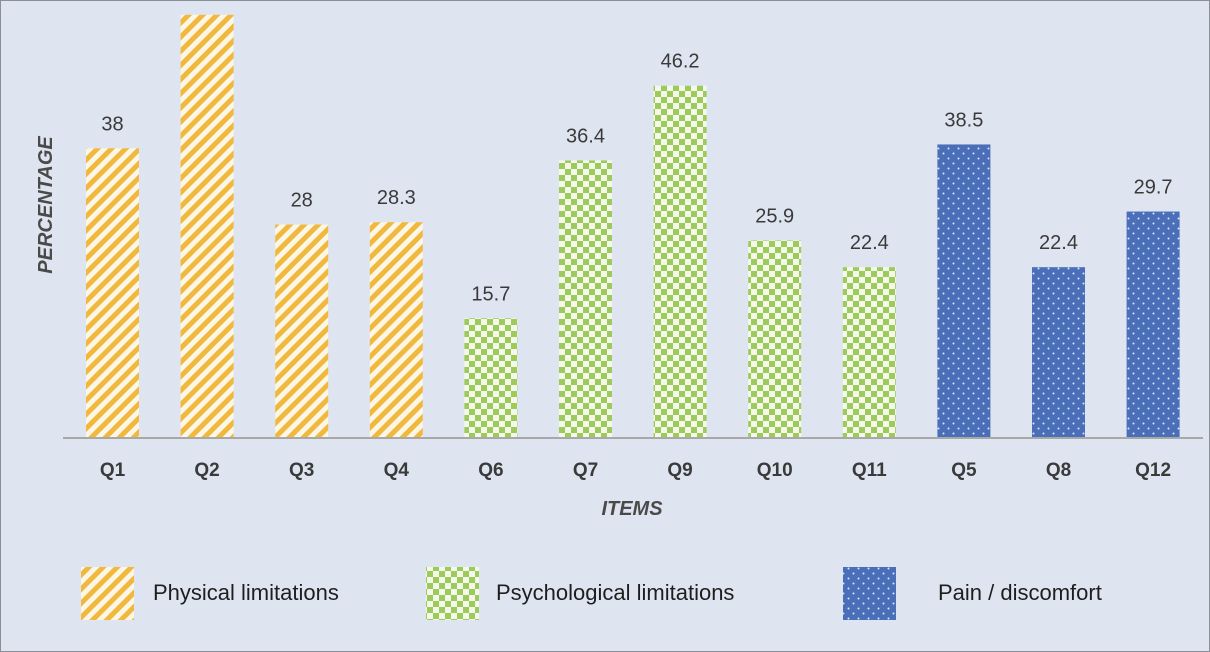 This screenshot has width=1210, height=652. What do you see at coordinates (112, 124) in the screenshot?
I see `value-label-q1: 38` at bounding box center [112, 124].